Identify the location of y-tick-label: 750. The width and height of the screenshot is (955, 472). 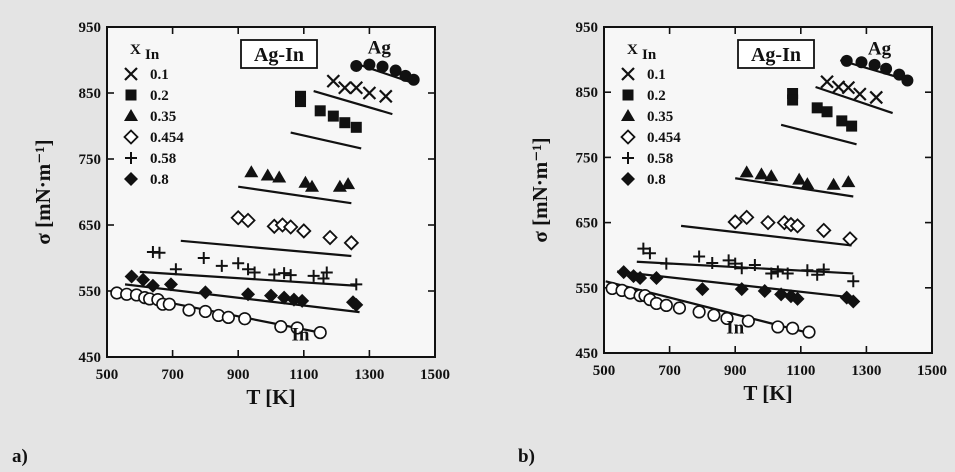
(90, 160).